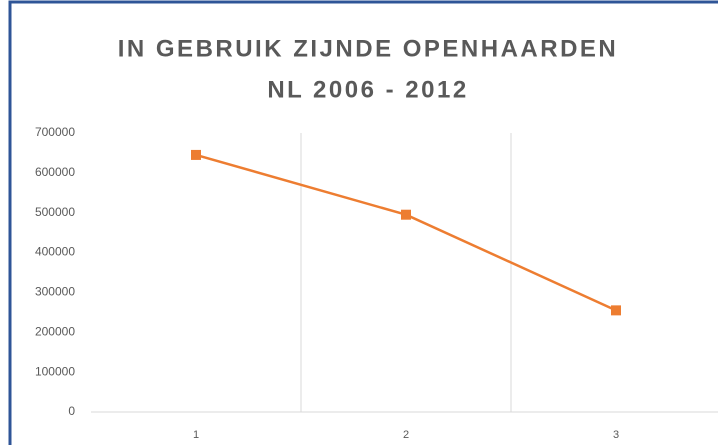  What do you see at coordinates (55, 212) in the screenshot?
I see `y-tick-label: 500000` at bounding box center [55, 212].